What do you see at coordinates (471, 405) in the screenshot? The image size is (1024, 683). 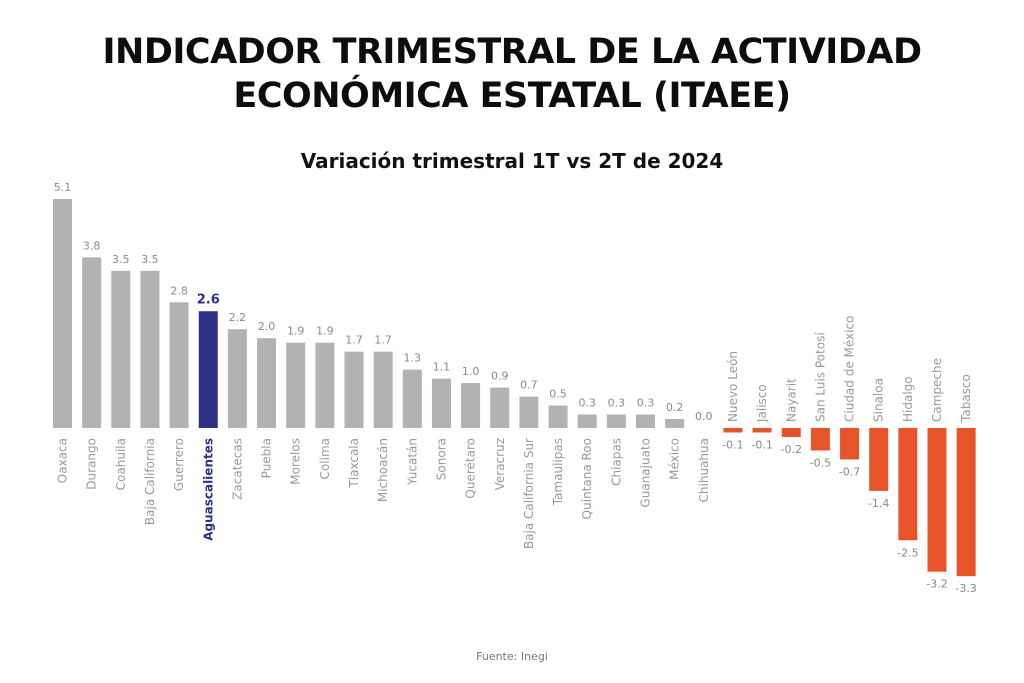 I see `bar-queretaro` at bounding box center [471, 405].